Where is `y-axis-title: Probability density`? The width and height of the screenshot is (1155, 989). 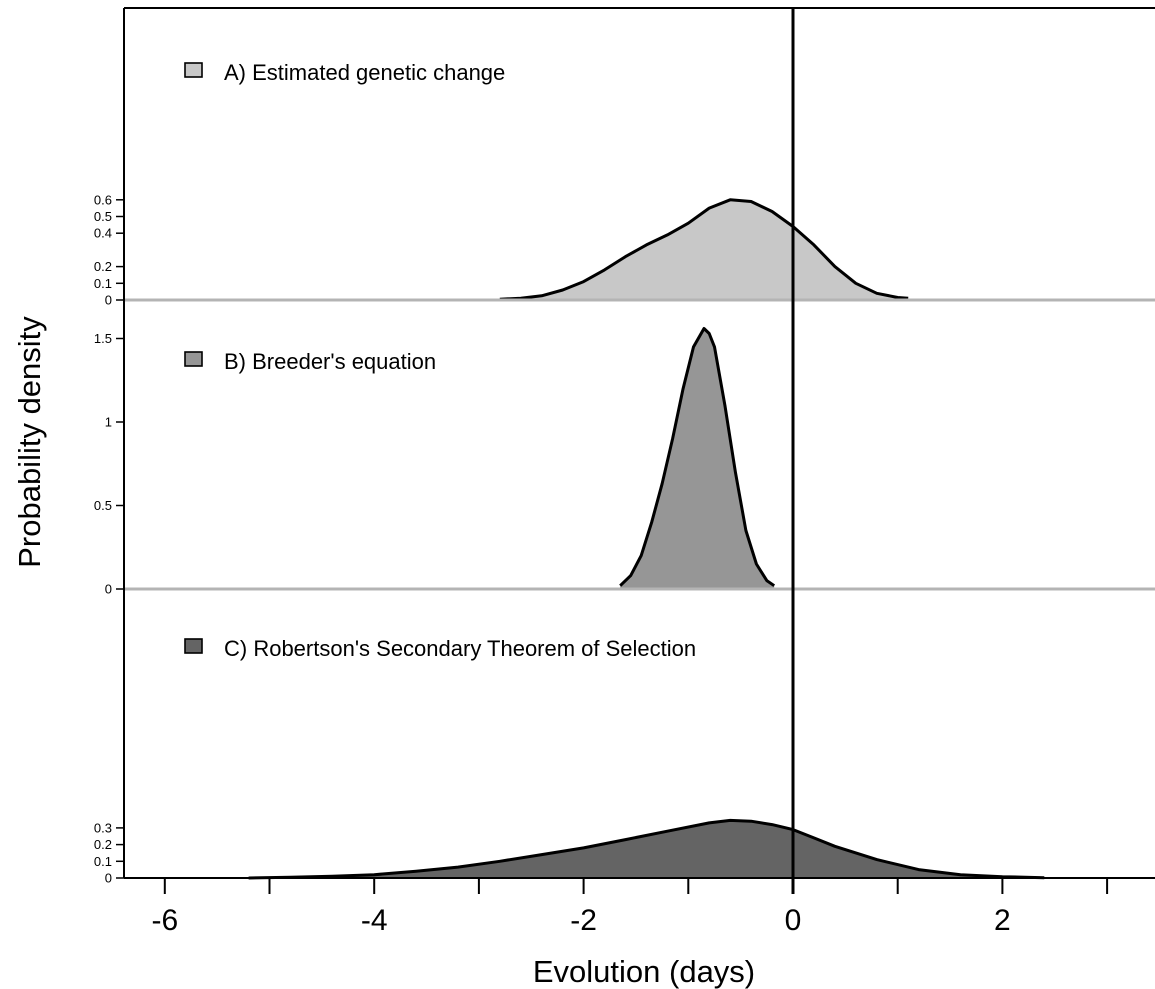
y-axis-title: Probability density is located at coordinates (29, 442).